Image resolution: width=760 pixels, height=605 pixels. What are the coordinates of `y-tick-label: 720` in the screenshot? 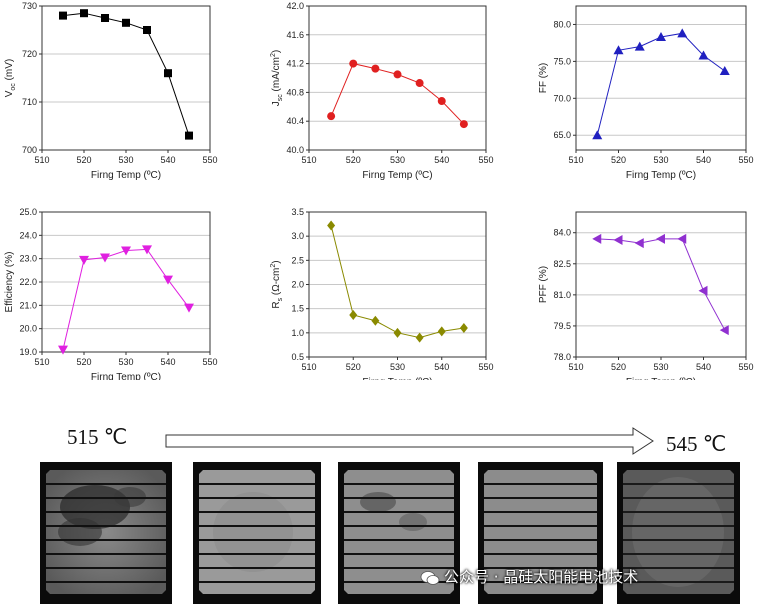 It's located at (29, 54).